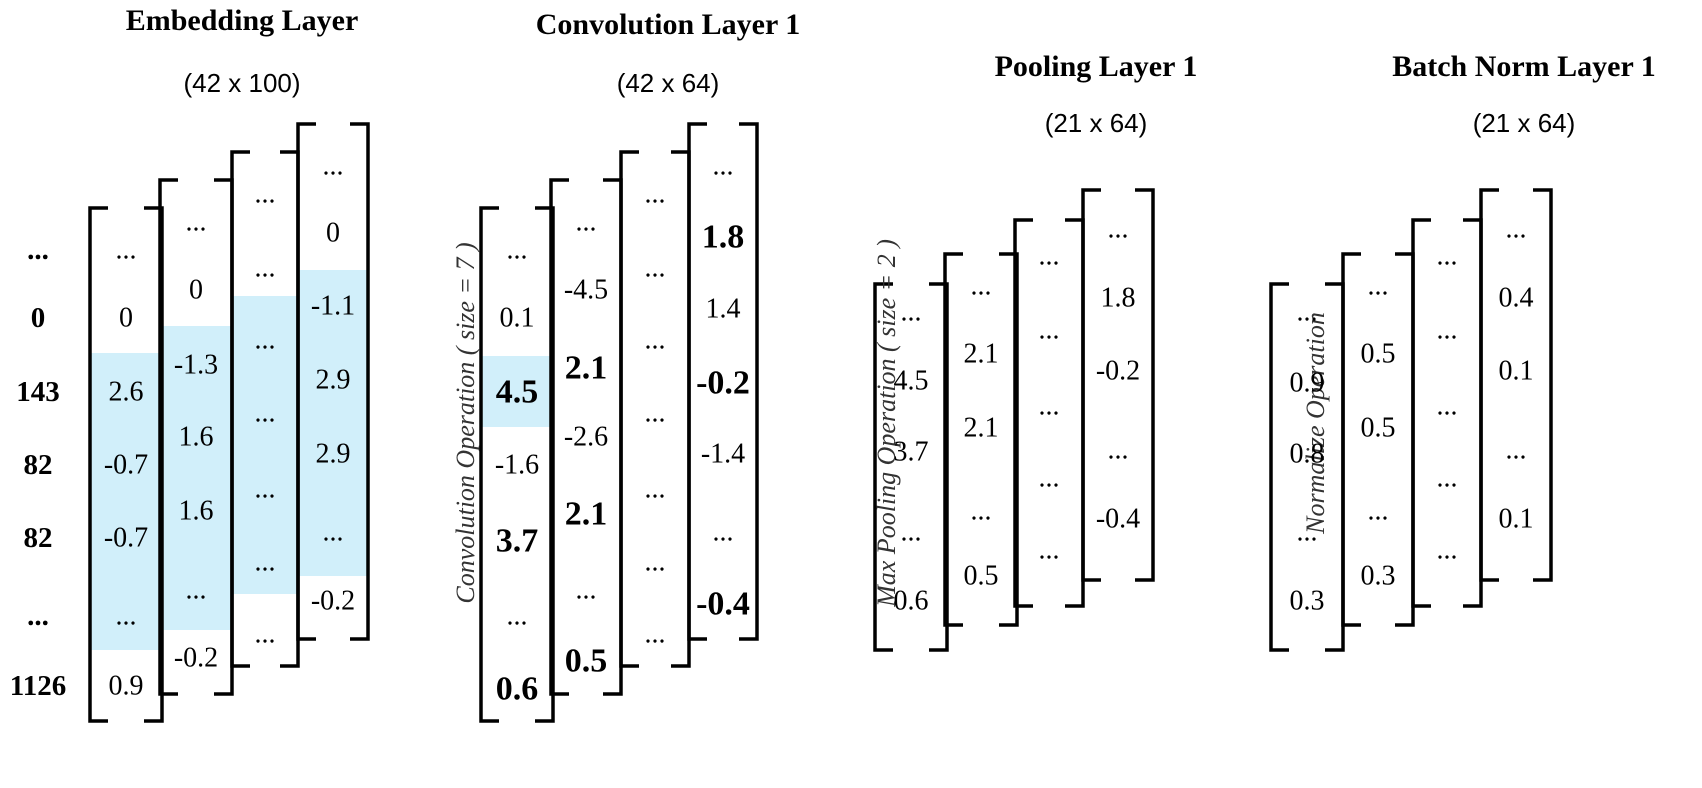 This screenshot has height=788, width=1702. What do you see at coordinates (196, 365) in the screenshot?
I see `matrix-cell: -1.3` at bounding box center [196, 365].